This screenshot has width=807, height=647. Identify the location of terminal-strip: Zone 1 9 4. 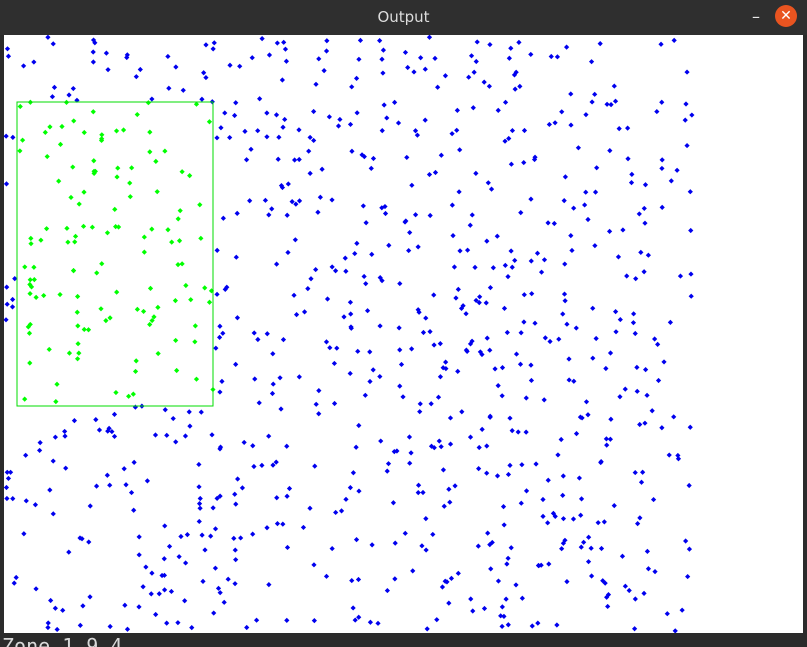
(403, 640).